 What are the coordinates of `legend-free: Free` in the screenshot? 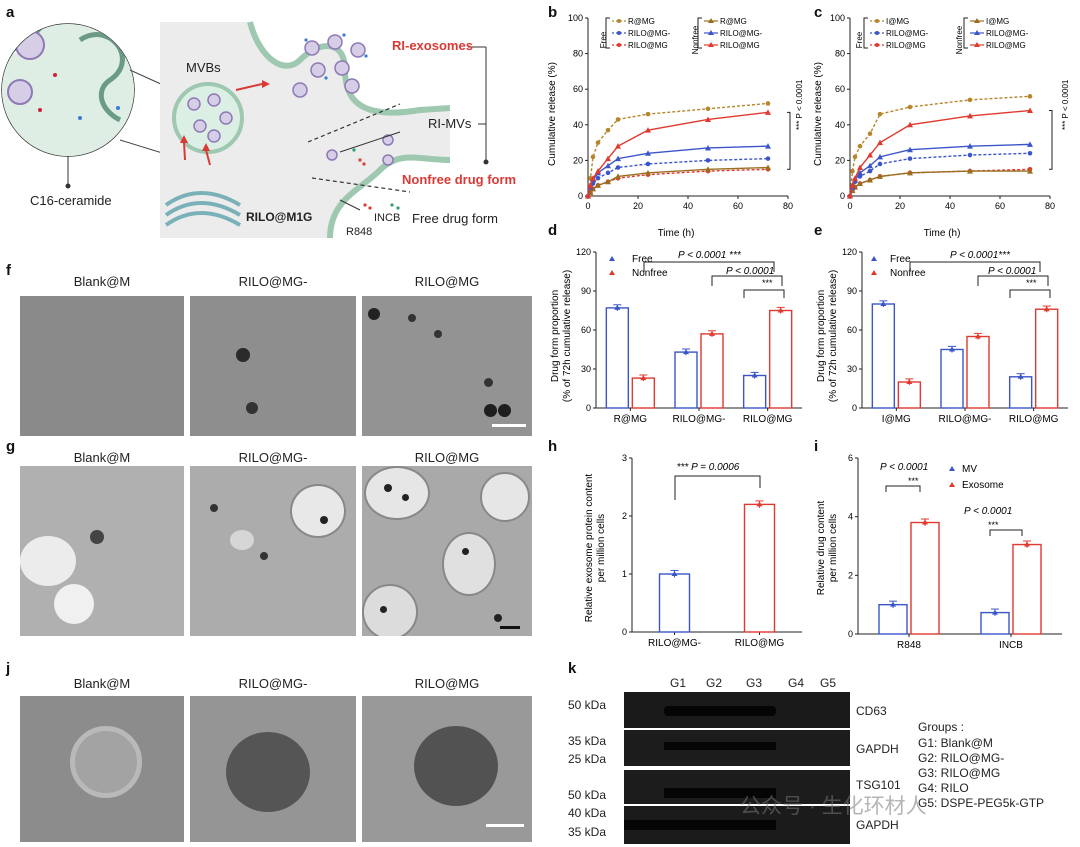 It's located at (642, 259).